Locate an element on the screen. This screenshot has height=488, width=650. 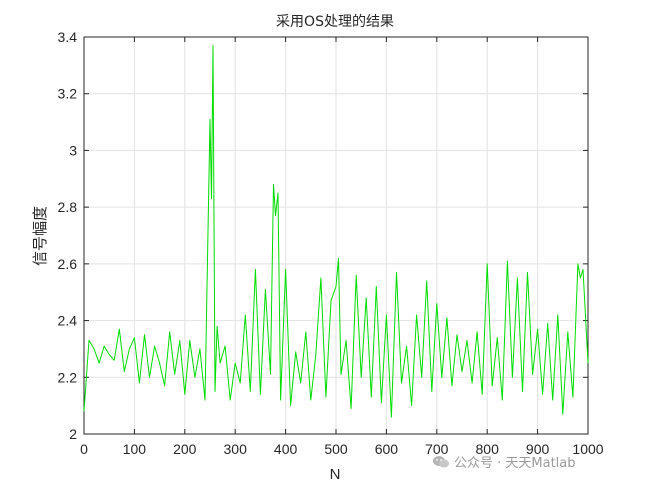
x-tick-label: 700 is located at coordinates (437, 449).